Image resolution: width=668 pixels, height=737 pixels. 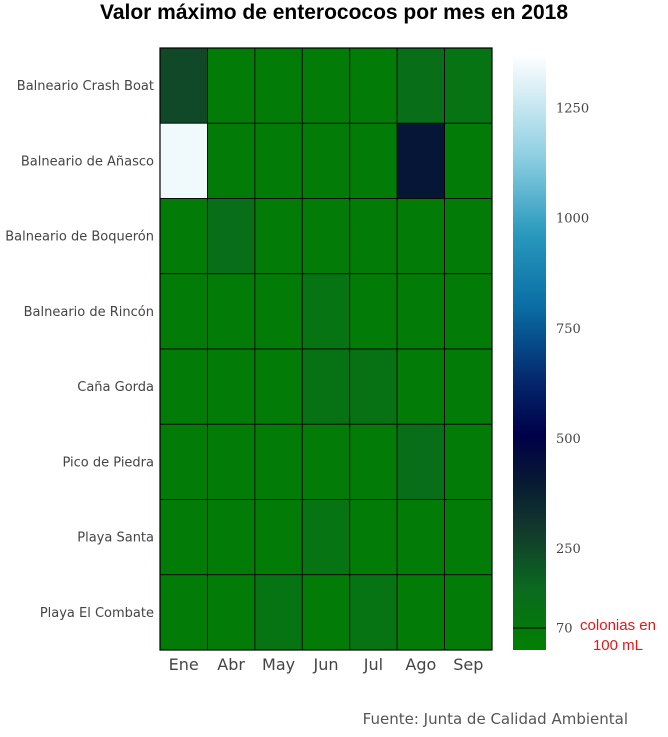 I want to click on column-label: Ago, so click(x=420, y=664).